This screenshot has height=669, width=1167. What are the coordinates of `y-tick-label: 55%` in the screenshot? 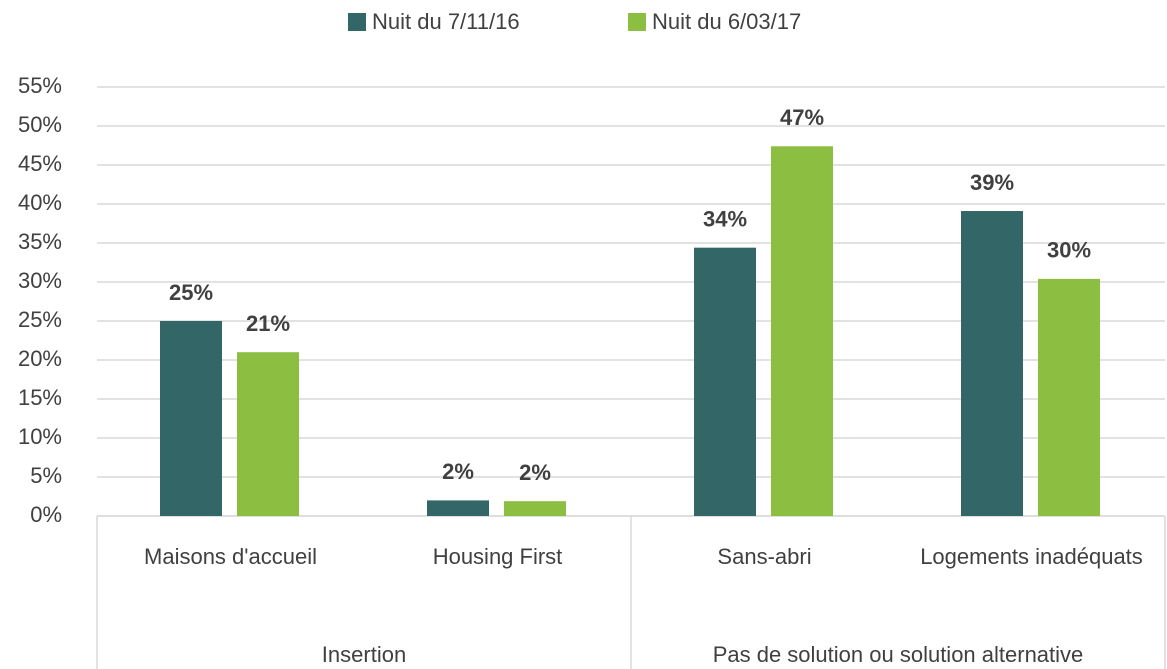 It's located at (40, 85).